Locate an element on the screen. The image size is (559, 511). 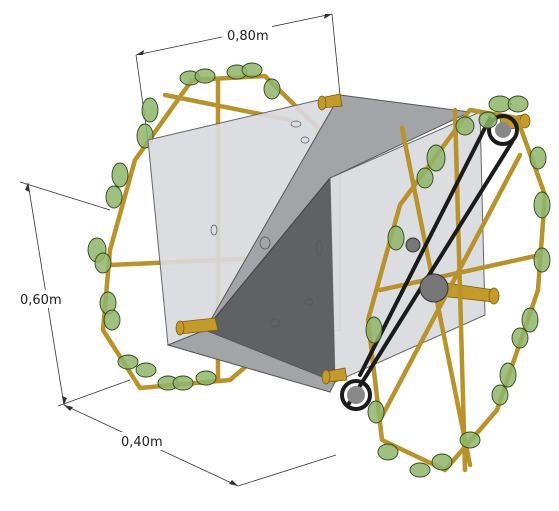
depth-dimension-label: 0,40m is located at coordinates (142, 442).